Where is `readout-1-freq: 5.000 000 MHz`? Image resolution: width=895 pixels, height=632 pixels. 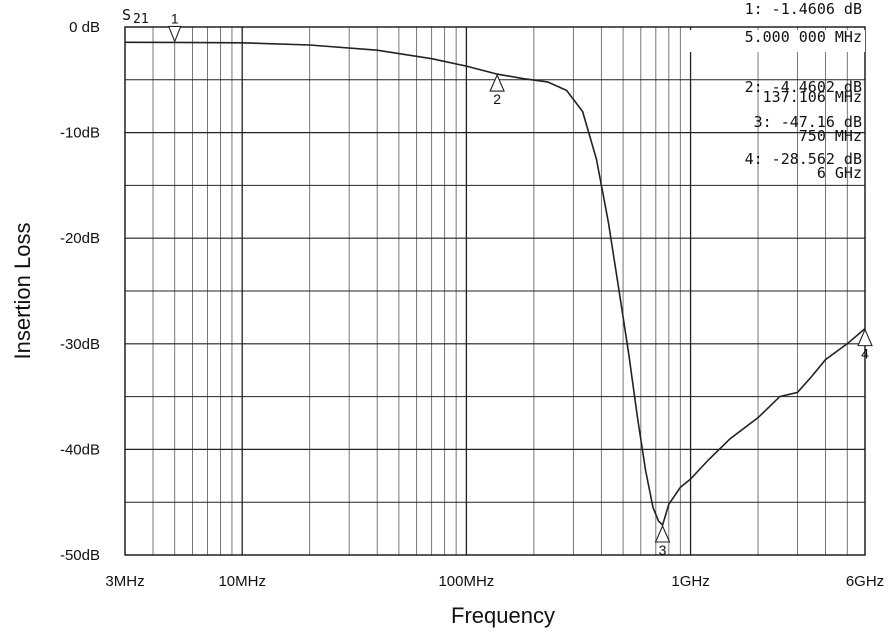
readout-1-freq: 5.000 000 MHz is located at coordinates (803, 37).